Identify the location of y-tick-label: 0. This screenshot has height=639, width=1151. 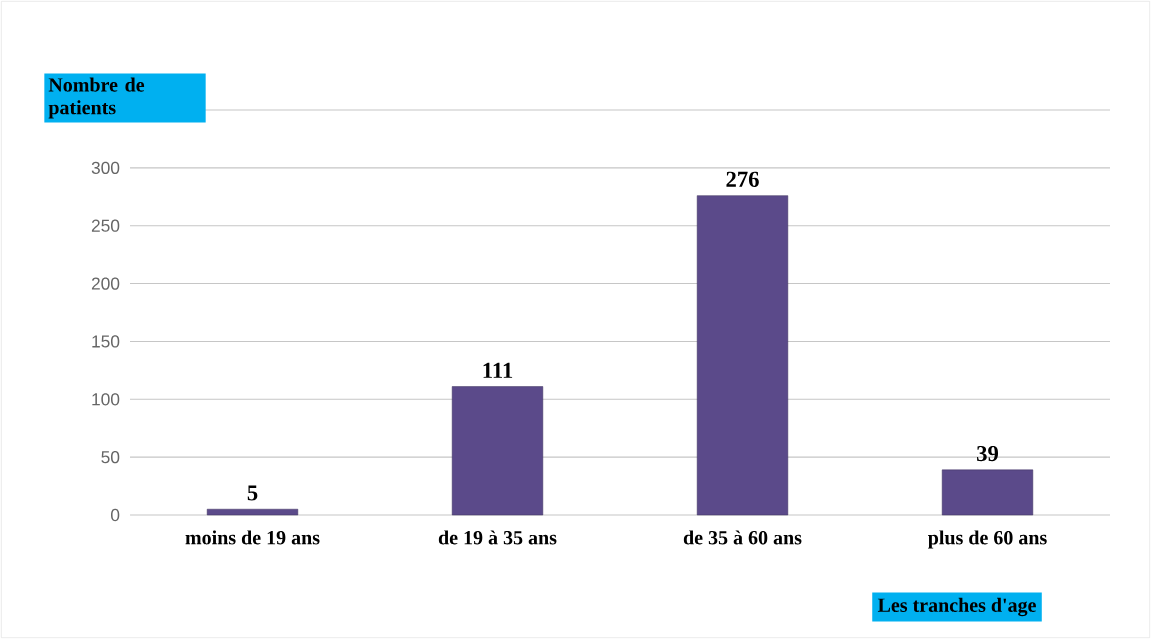
(115, 515).